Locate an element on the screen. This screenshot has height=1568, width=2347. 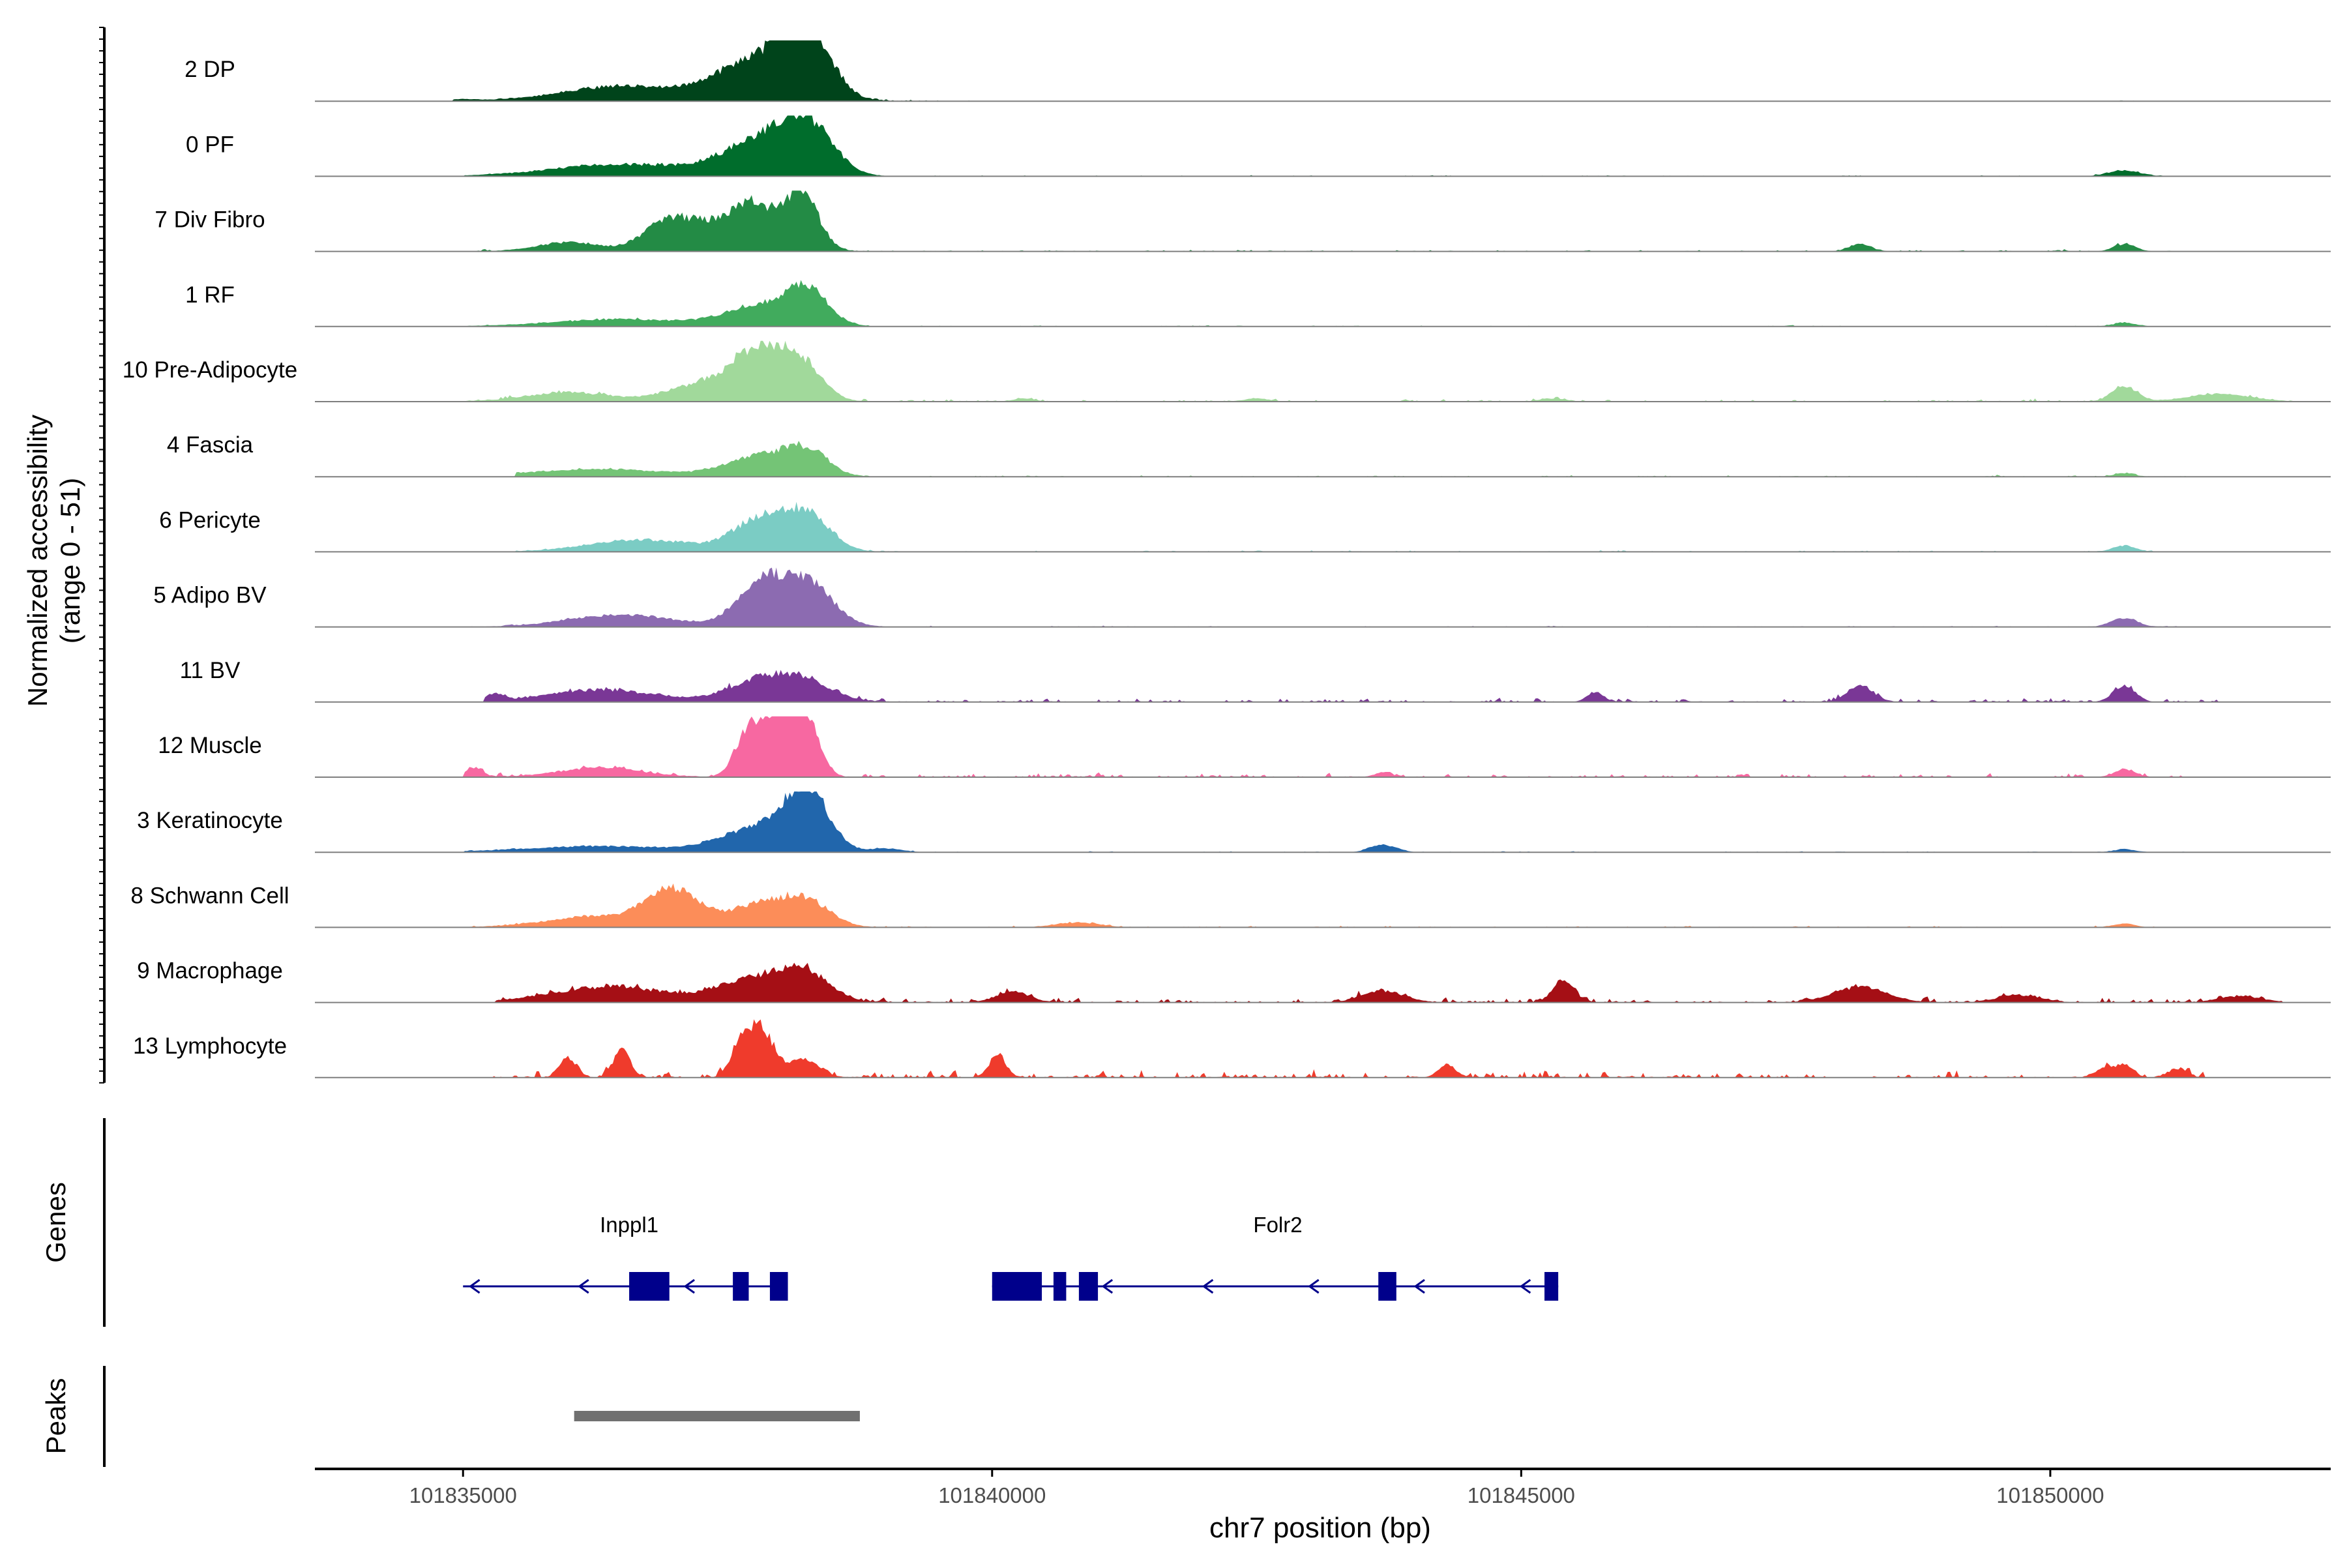
track-13-lymphocyte: 13 Lymphocyte is located at coordinates (1232, 1049).